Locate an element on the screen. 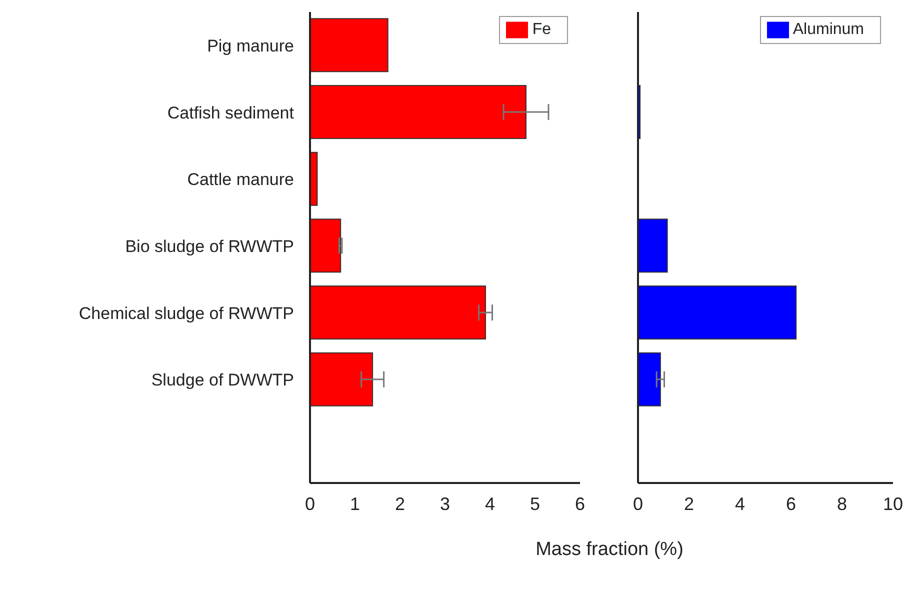 Image resolution: width=919 pixels, height=600 pixels. y-tick-label: Chemical sludge of RWWTP is located at coordinates (186, 313).